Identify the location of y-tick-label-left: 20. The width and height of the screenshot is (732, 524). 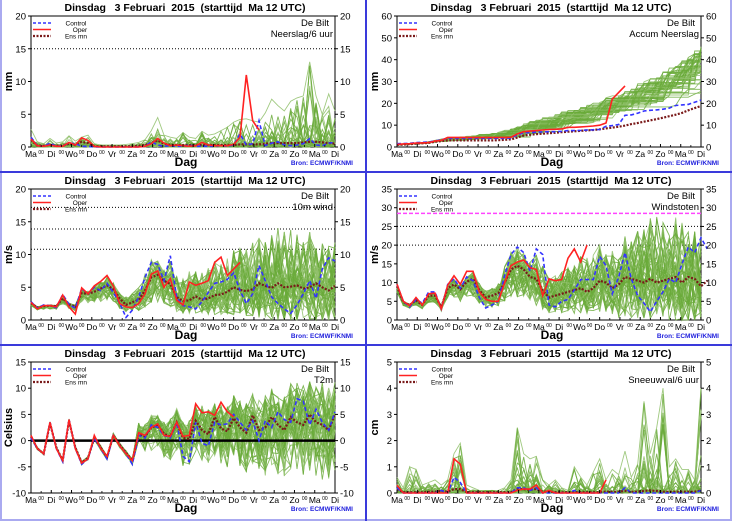
(20, 17).